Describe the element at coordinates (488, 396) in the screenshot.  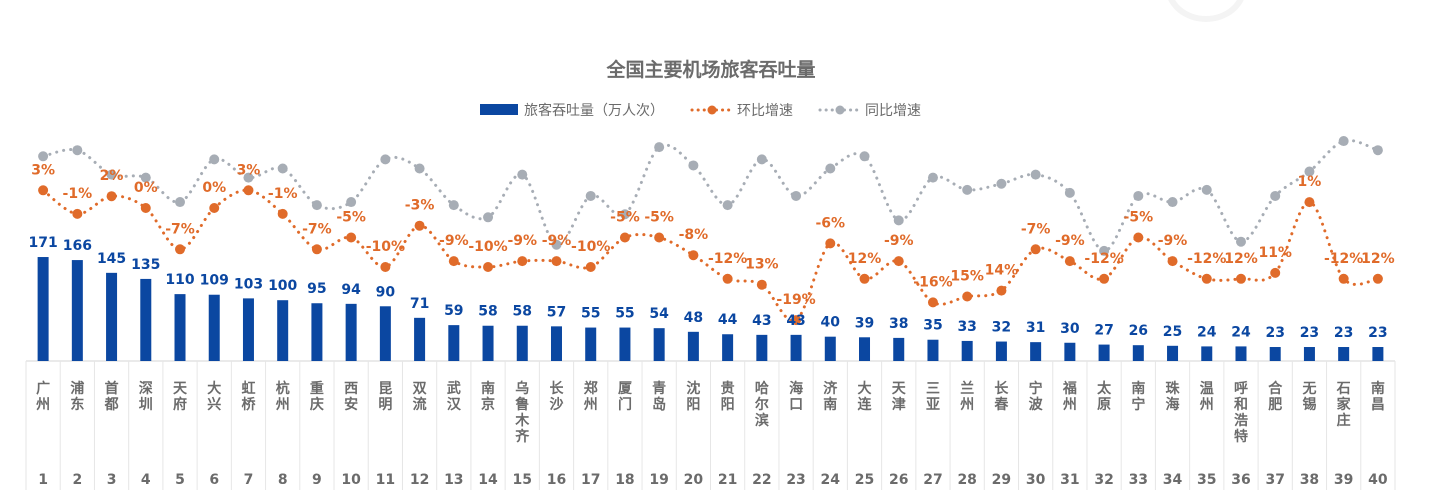
I see `category-label: 南京` at that location.